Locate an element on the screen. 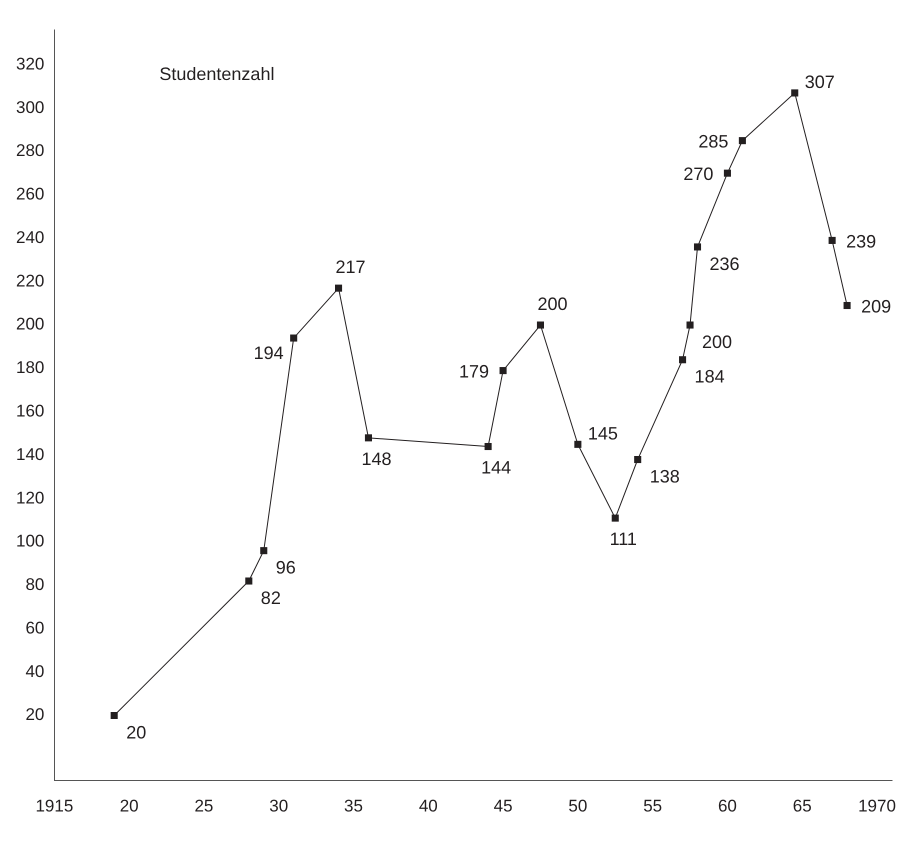 This screenshot has height=841, width=912. data-label: 194 is located at coordinates (269, 353).